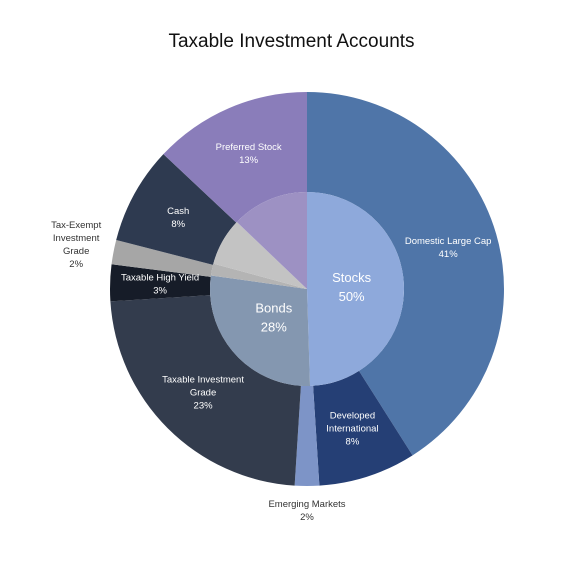 This screenshot has height=568, width=583. I want to click on outer-slice-taxable-investment-grade, so click(205, 390).